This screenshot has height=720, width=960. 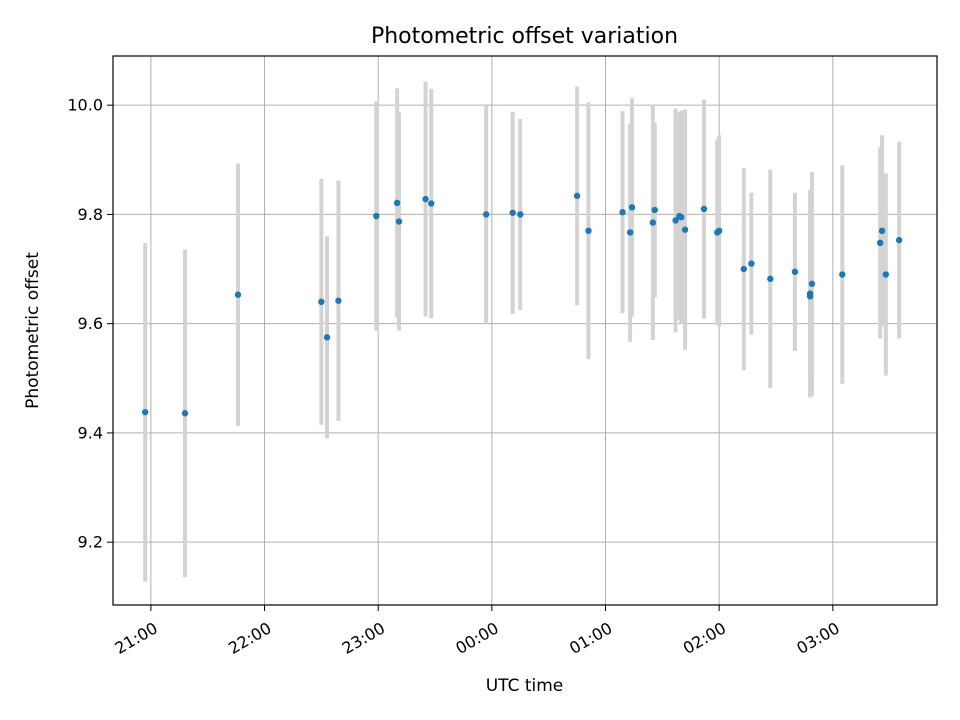 What do you see at coordinates (85, 105) in the screenshot?
I see `y-tick-label: 10.0` at bounding box center [85, 105].